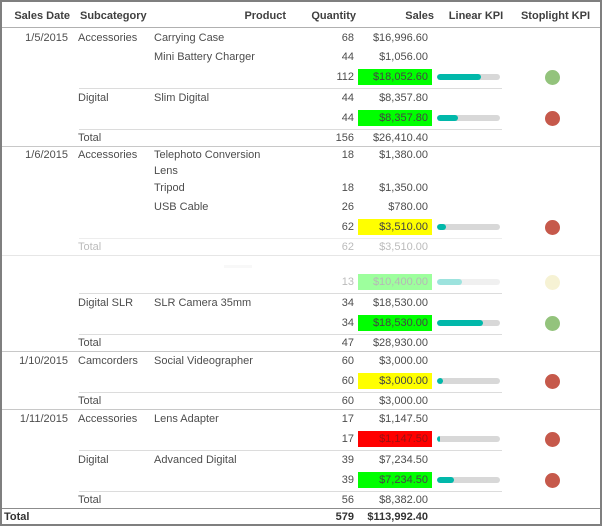 Image resolution: width=602 pixels, height=526 pixels. I want to click on cell-sales: $8,357.80, so click(395, 98).